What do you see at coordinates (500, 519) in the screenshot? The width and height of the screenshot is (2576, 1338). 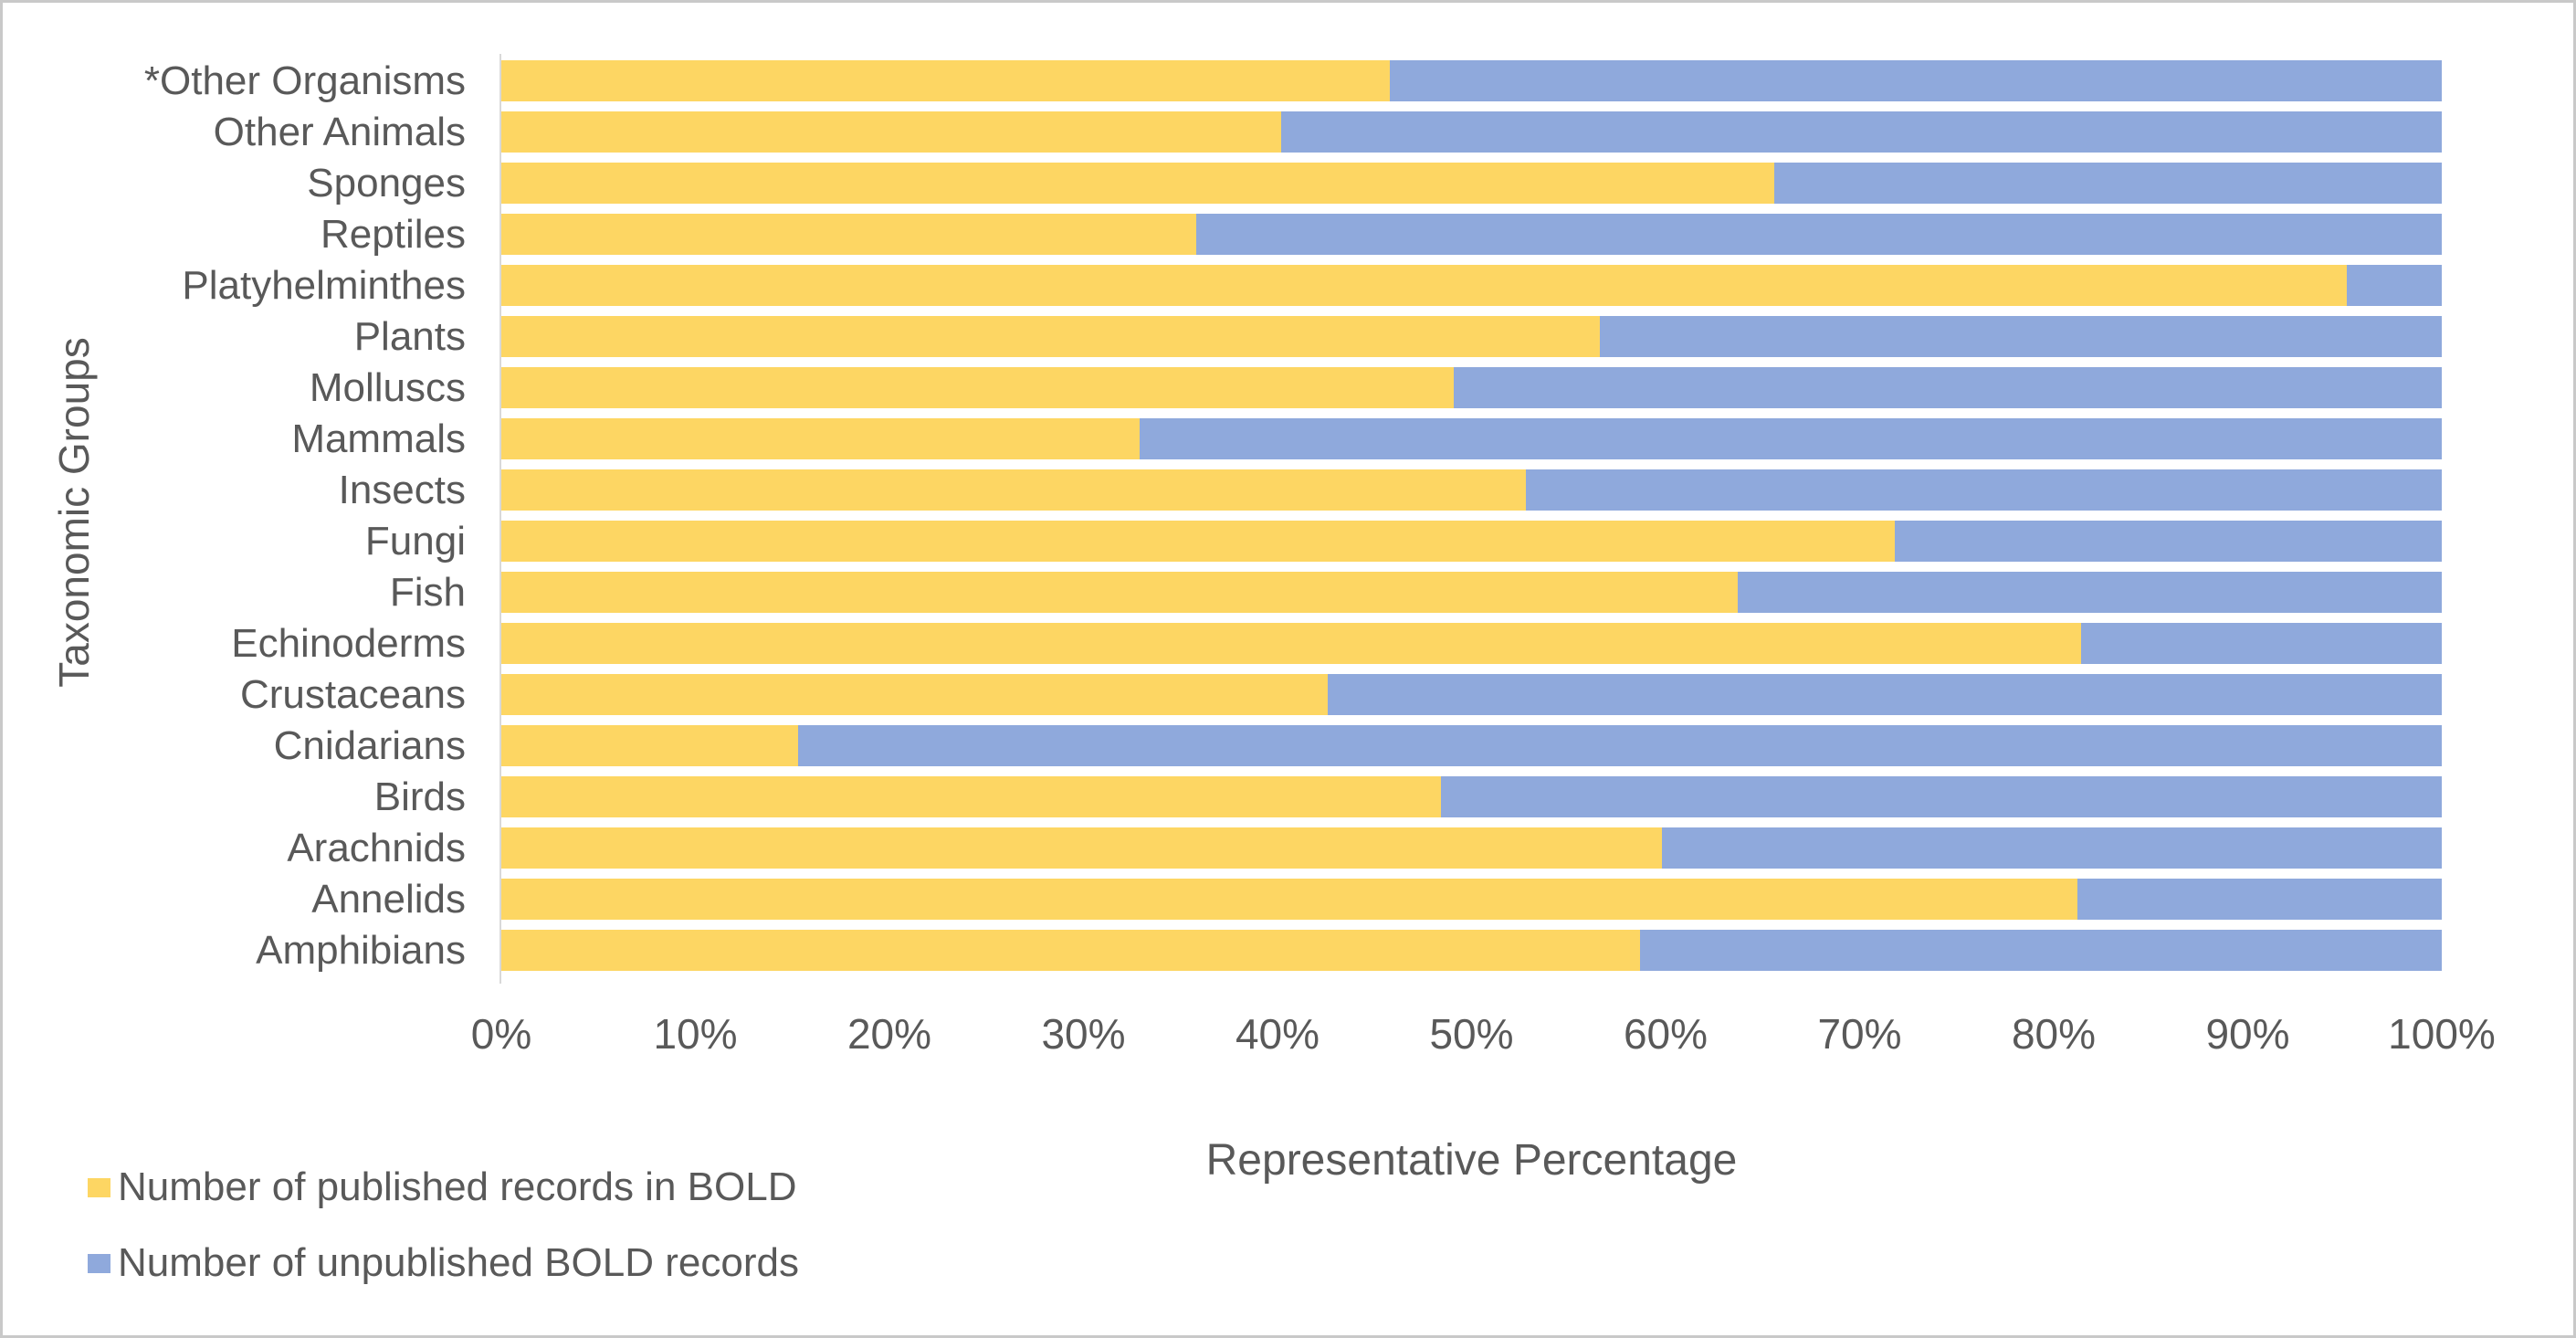 I see `y-axis-line` at bounding box center [500, 519].